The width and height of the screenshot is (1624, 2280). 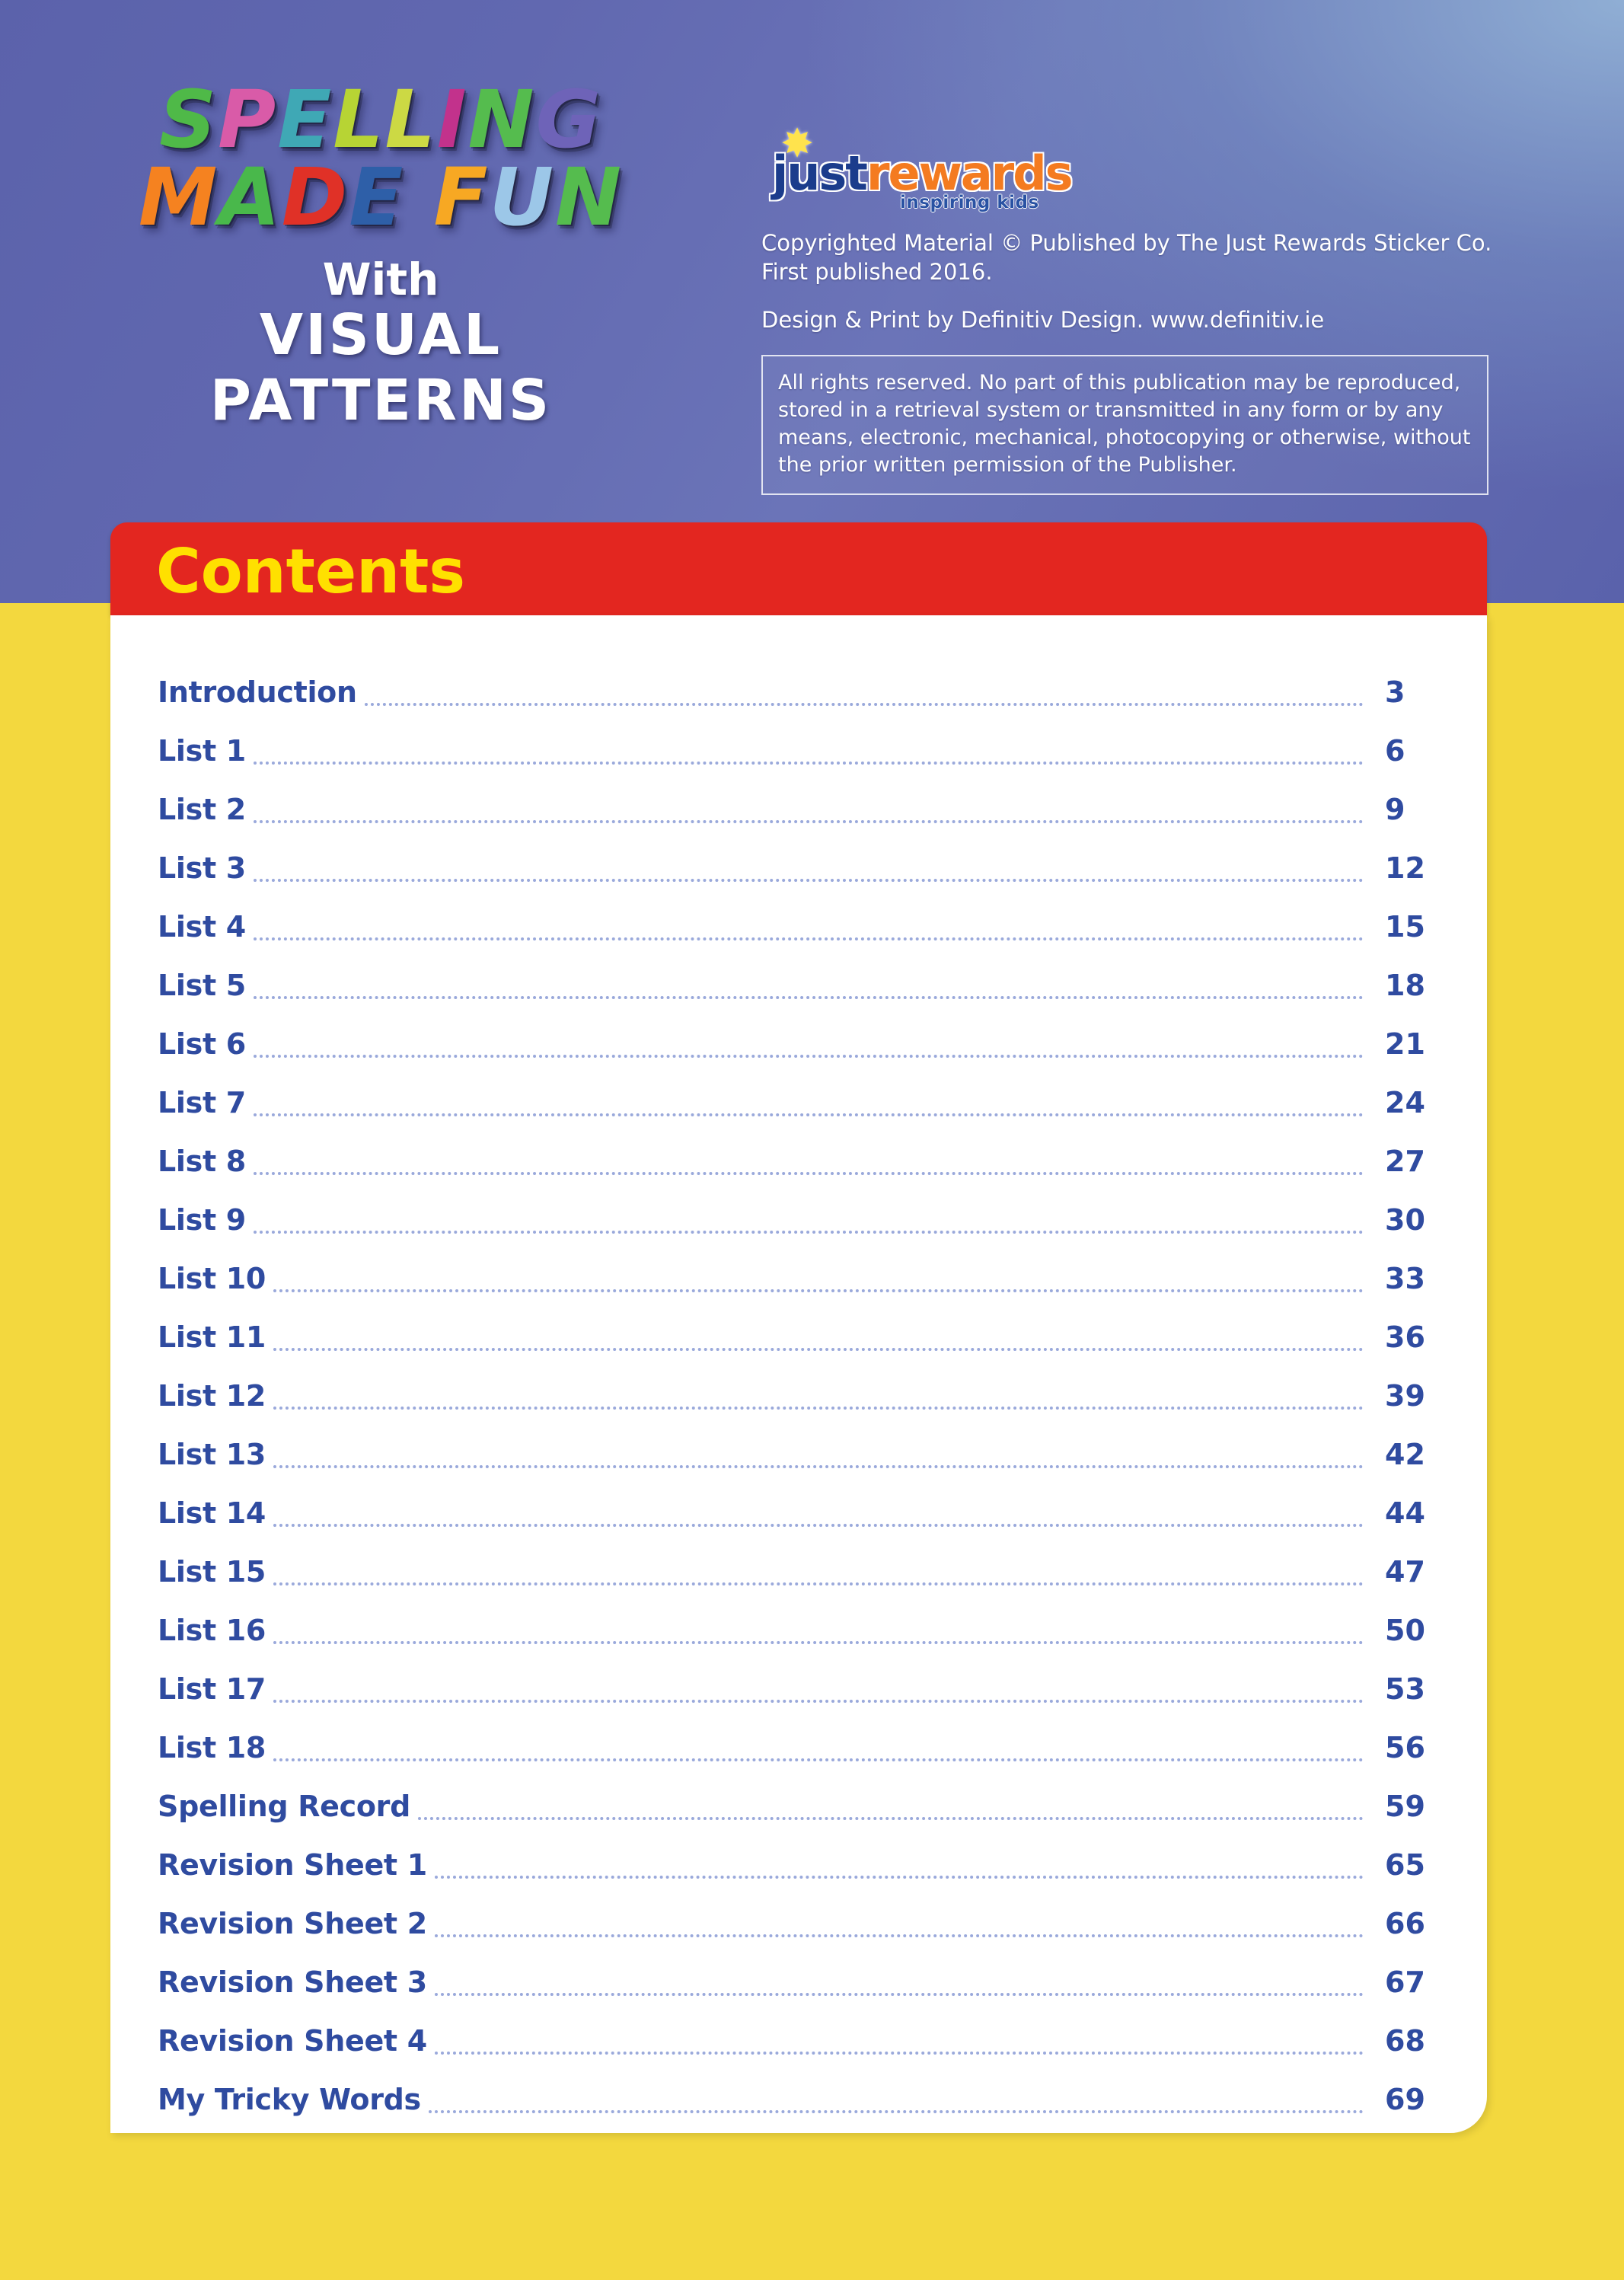 I want to click on toc-entry-page-number: 12, so click(x=1405, y=868).